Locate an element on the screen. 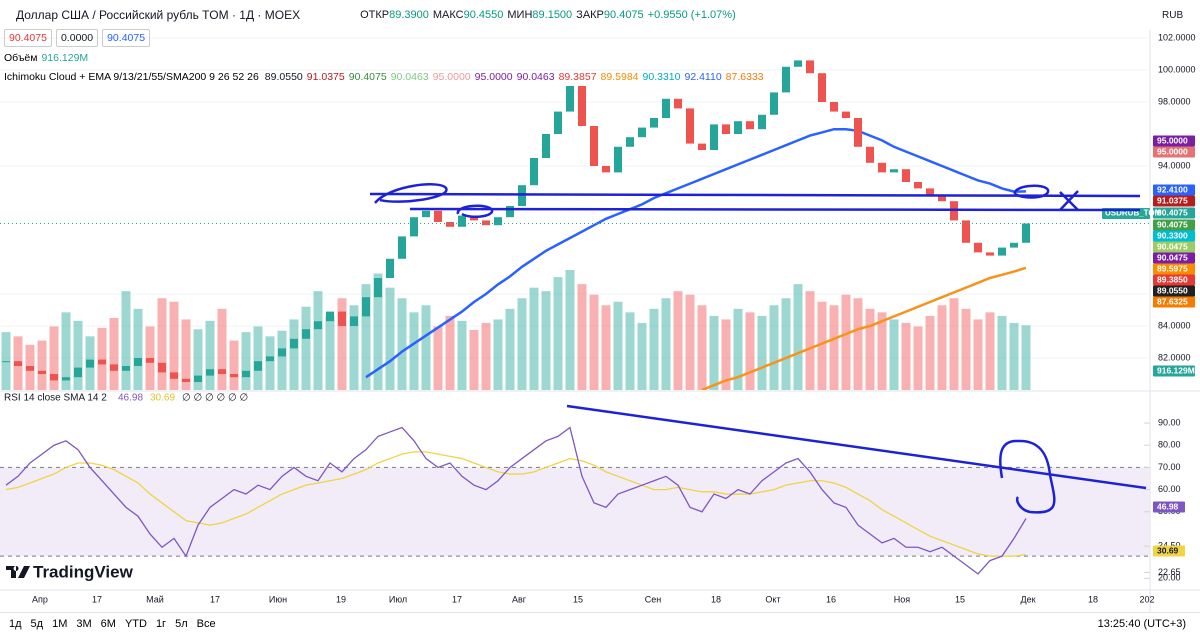 Image resolution: width=1200 pixels, height=635 pixels. drawn-circle is located at coordinates (1031, 191).